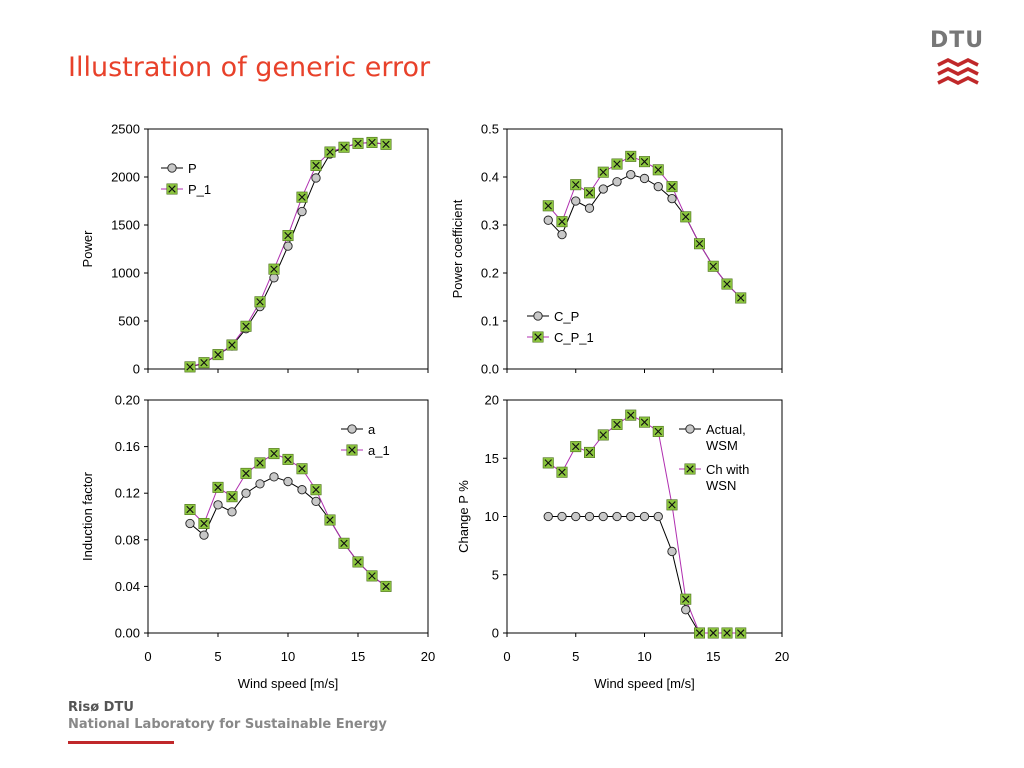  I want to click on y-tick-label: 0.16, so click(127, 446).